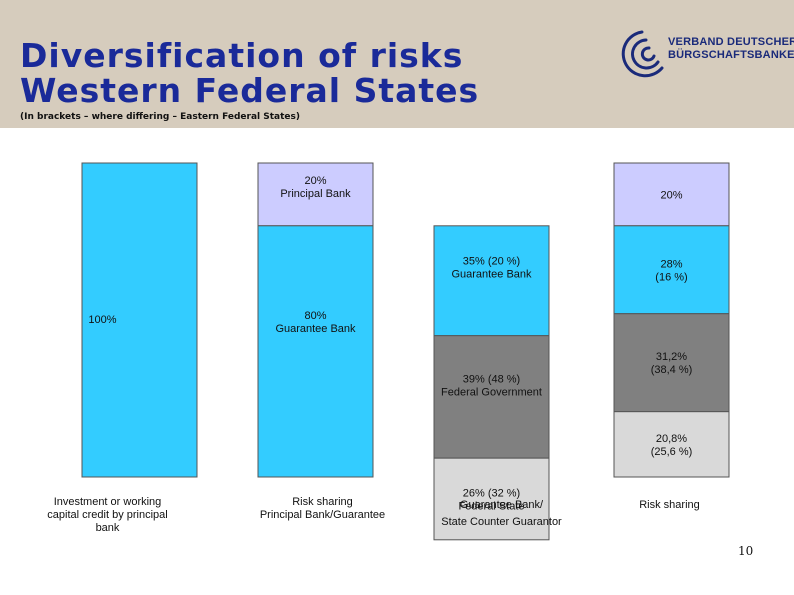 The width and height of the screenshot is (794, 595). What do you see at coordinates (501, 513) in the screenshot?
I see `category-label-3: Guarantee Bank/State Counter Guarantor` at bounding box center [501, 513].